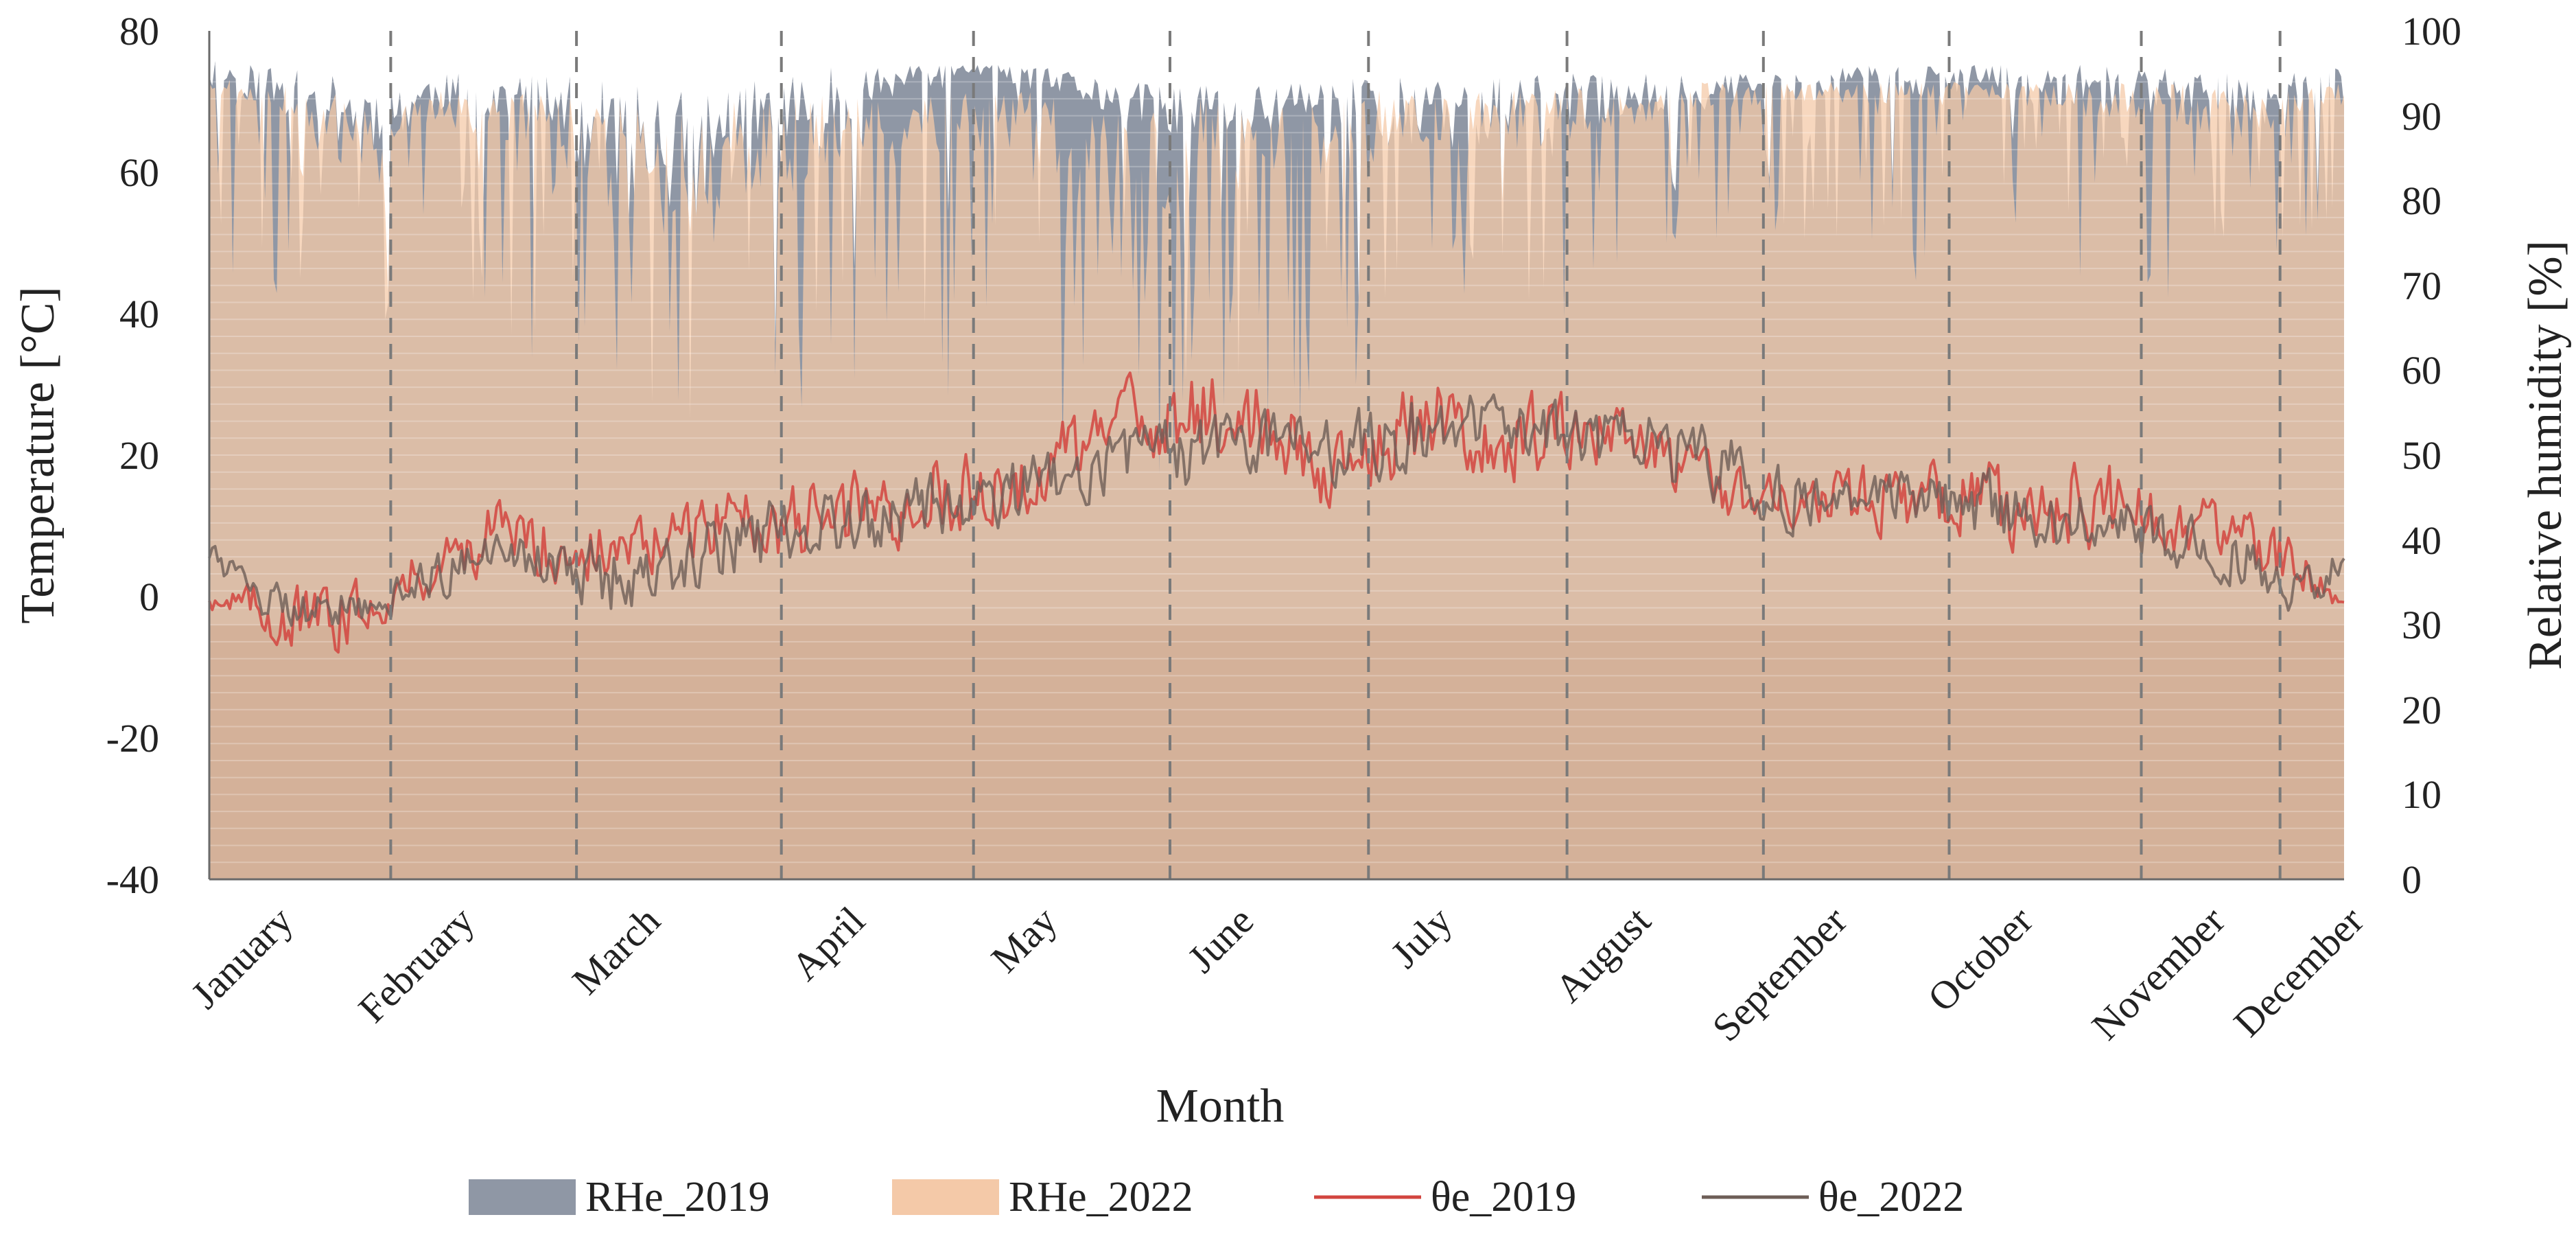 This screenshot has height=1239, width=2576. What do you see at coordinates (139, 456) in the screenshot?
I see `y-left-tick-label: 20` at bounding box center [139, 456].